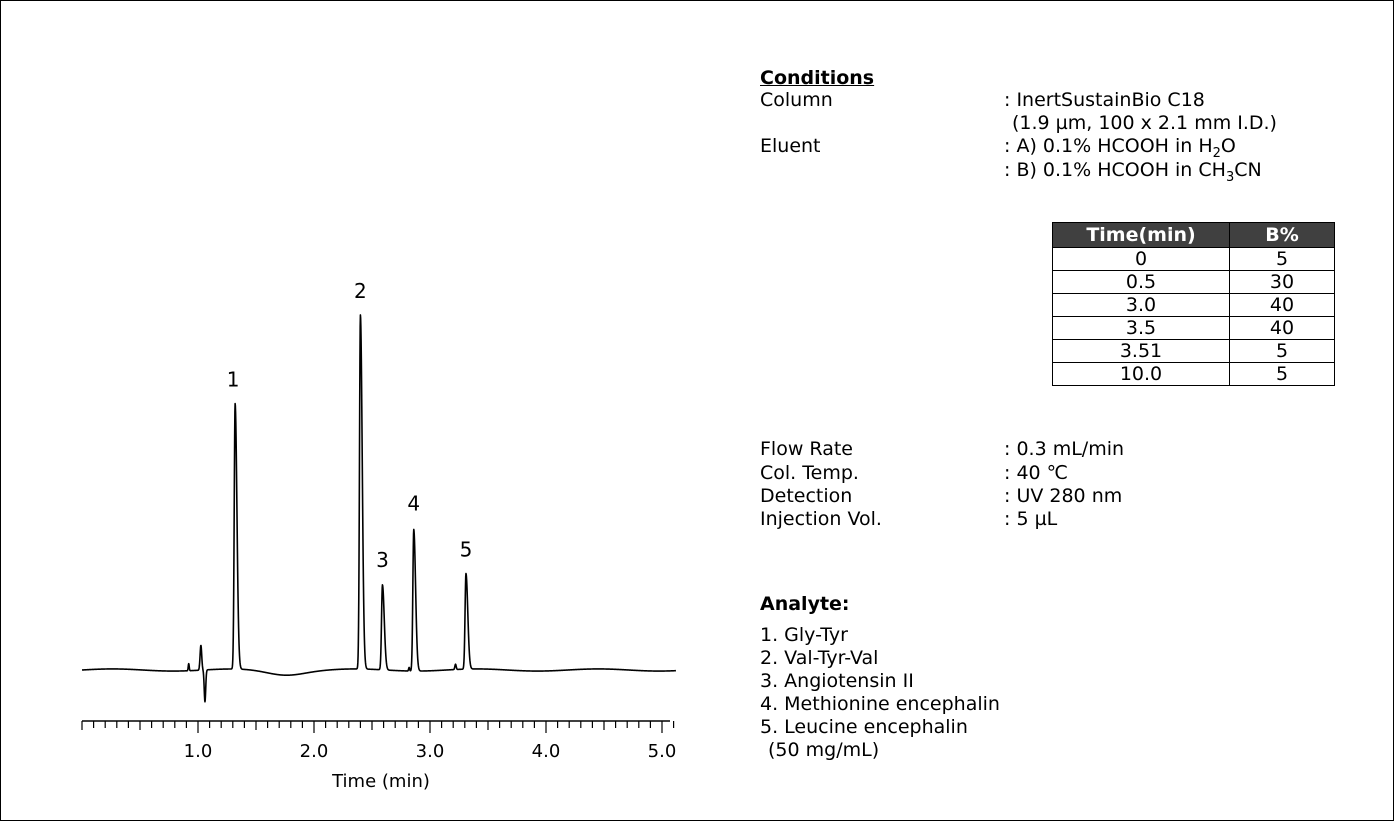 The height and width of the screenshot is (821, 1394). I want to click on gradient-row: 3.5 40, so click(1193, 328).